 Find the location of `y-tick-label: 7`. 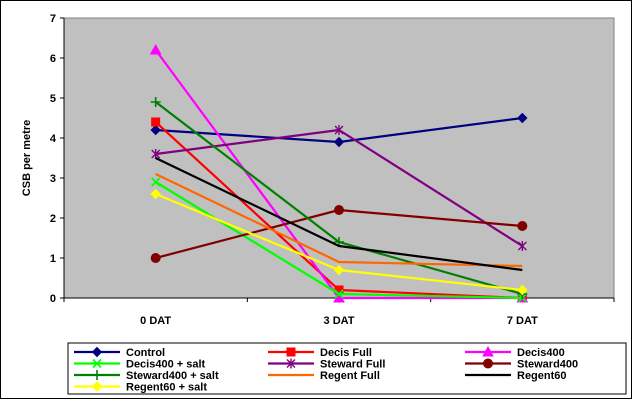

y-tick-label: 7 is located at coordinates (53, 19).